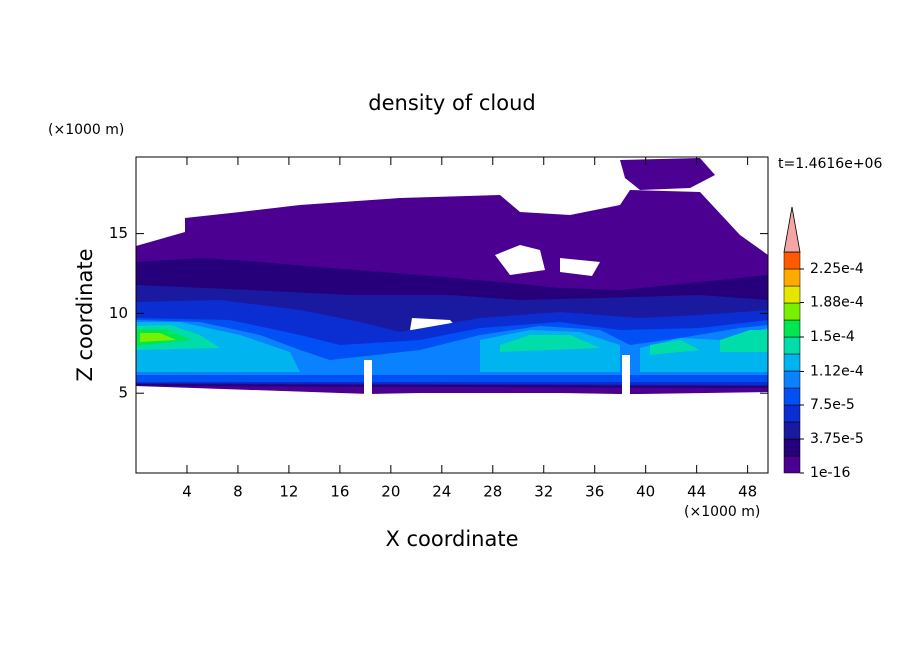  I want to click on x-tick-label: 44, so click(696, 492).